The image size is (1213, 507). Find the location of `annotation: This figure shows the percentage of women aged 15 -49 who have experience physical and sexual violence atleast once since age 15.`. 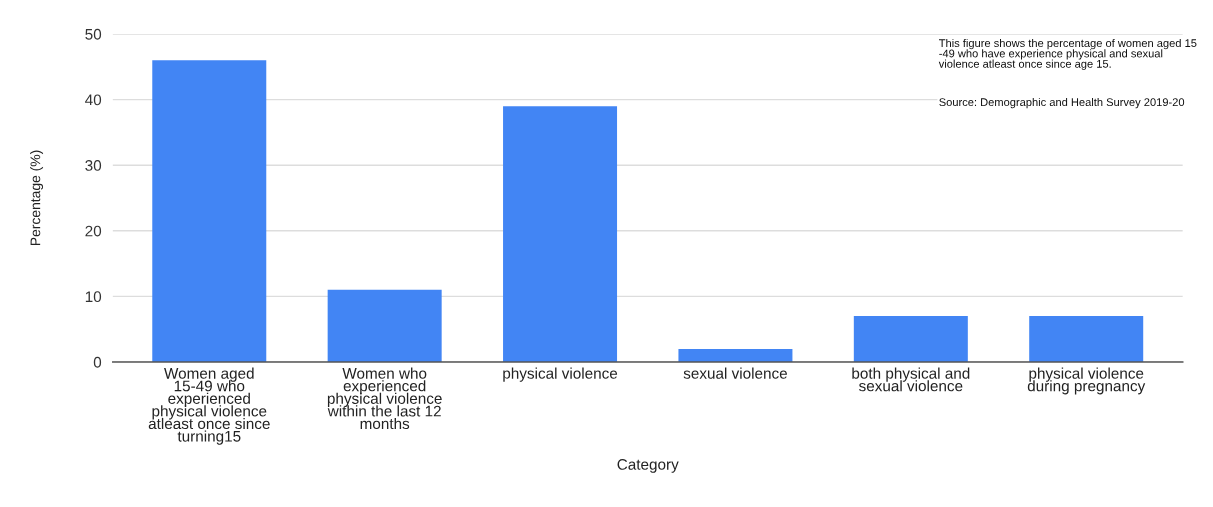

annotation: This figure shows the percentage of women aged 15 -49 who have experience physical and sexual violence atleast once since age 15. is located at coordinates (1067, 54).